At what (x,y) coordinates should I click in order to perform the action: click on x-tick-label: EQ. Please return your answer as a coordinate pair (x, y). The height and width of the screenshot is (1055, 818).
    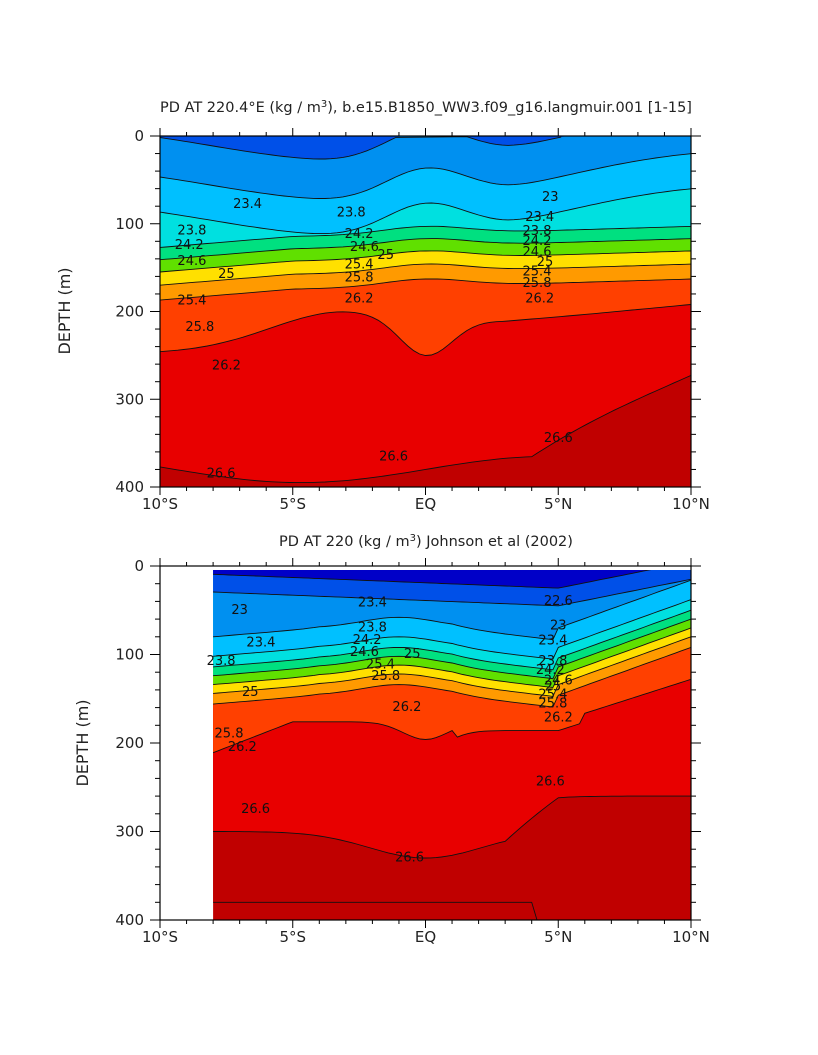
    Looking at the image, I should click on (425, 504).